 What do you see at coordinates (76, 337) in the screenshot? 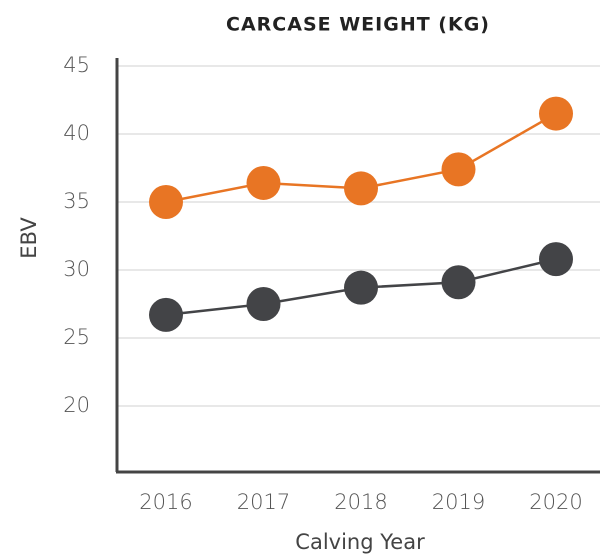
I see `y-tick-label: 25` at bounding box center [76, 337].